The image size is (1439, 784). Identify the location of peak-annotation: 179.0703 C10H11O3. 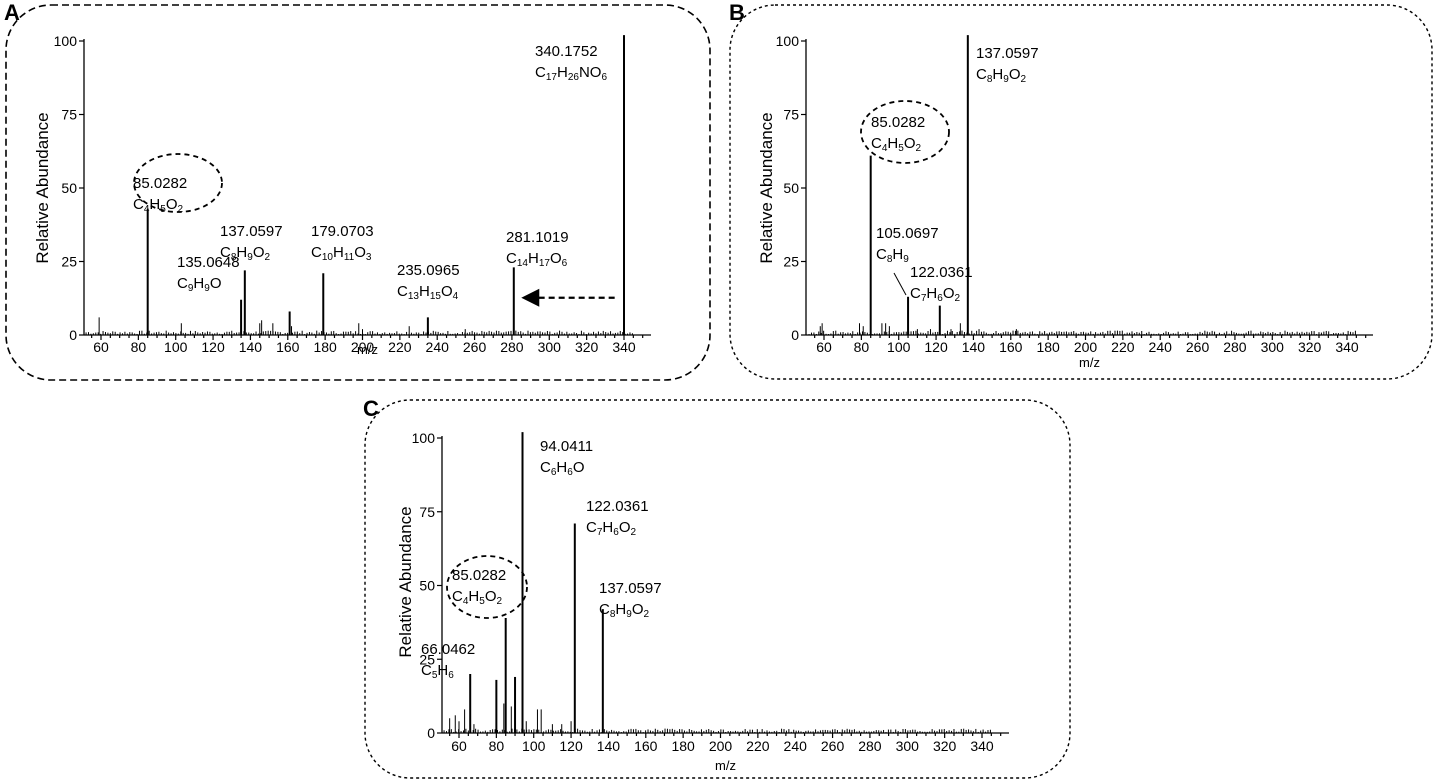
(342, 243).